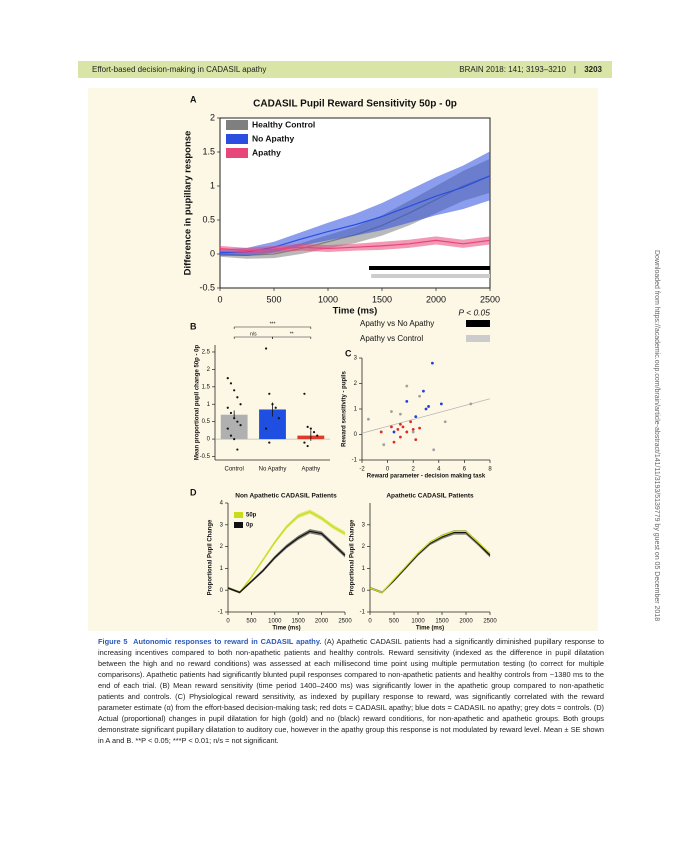 This screenshot has width=682, height=860. What do you see at coordinates (222, 547) in the screenshot?
I see `y-tick-label: 2` at bounding box center [222, 547].